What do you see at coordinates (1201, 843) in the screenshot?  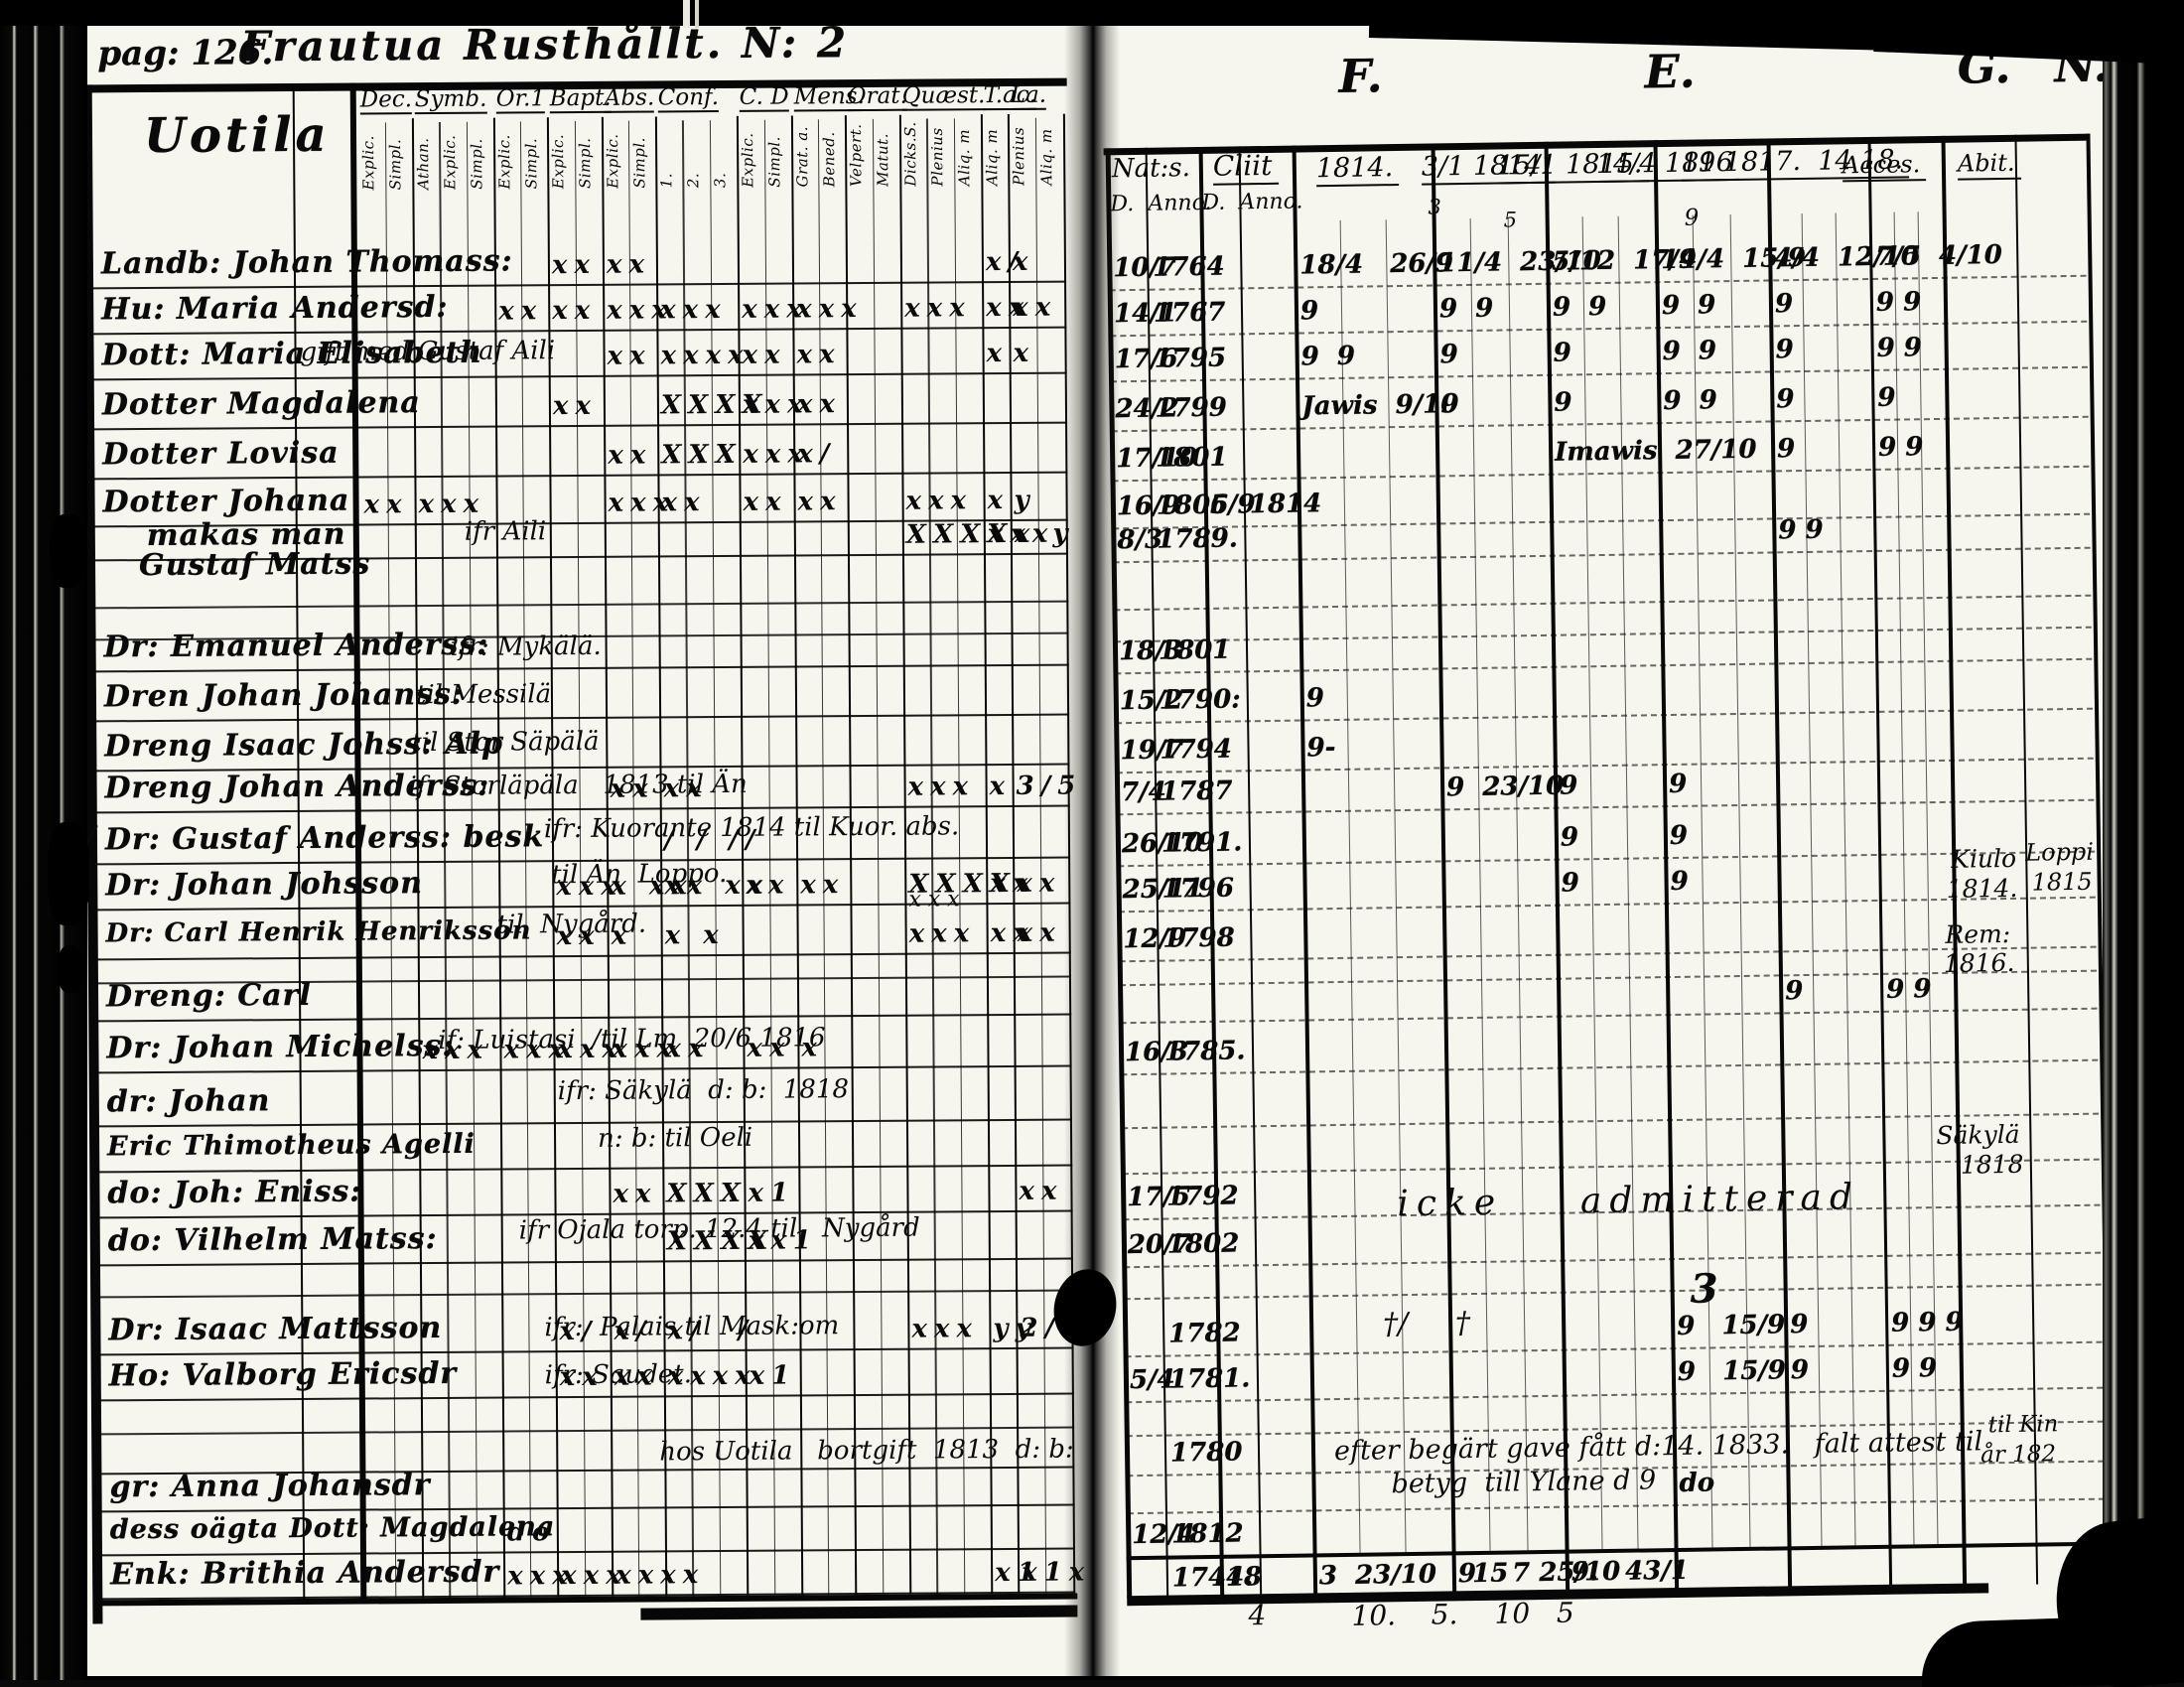 I see `record-cell-nata: 1791.` at bounding box center [1201, 843].